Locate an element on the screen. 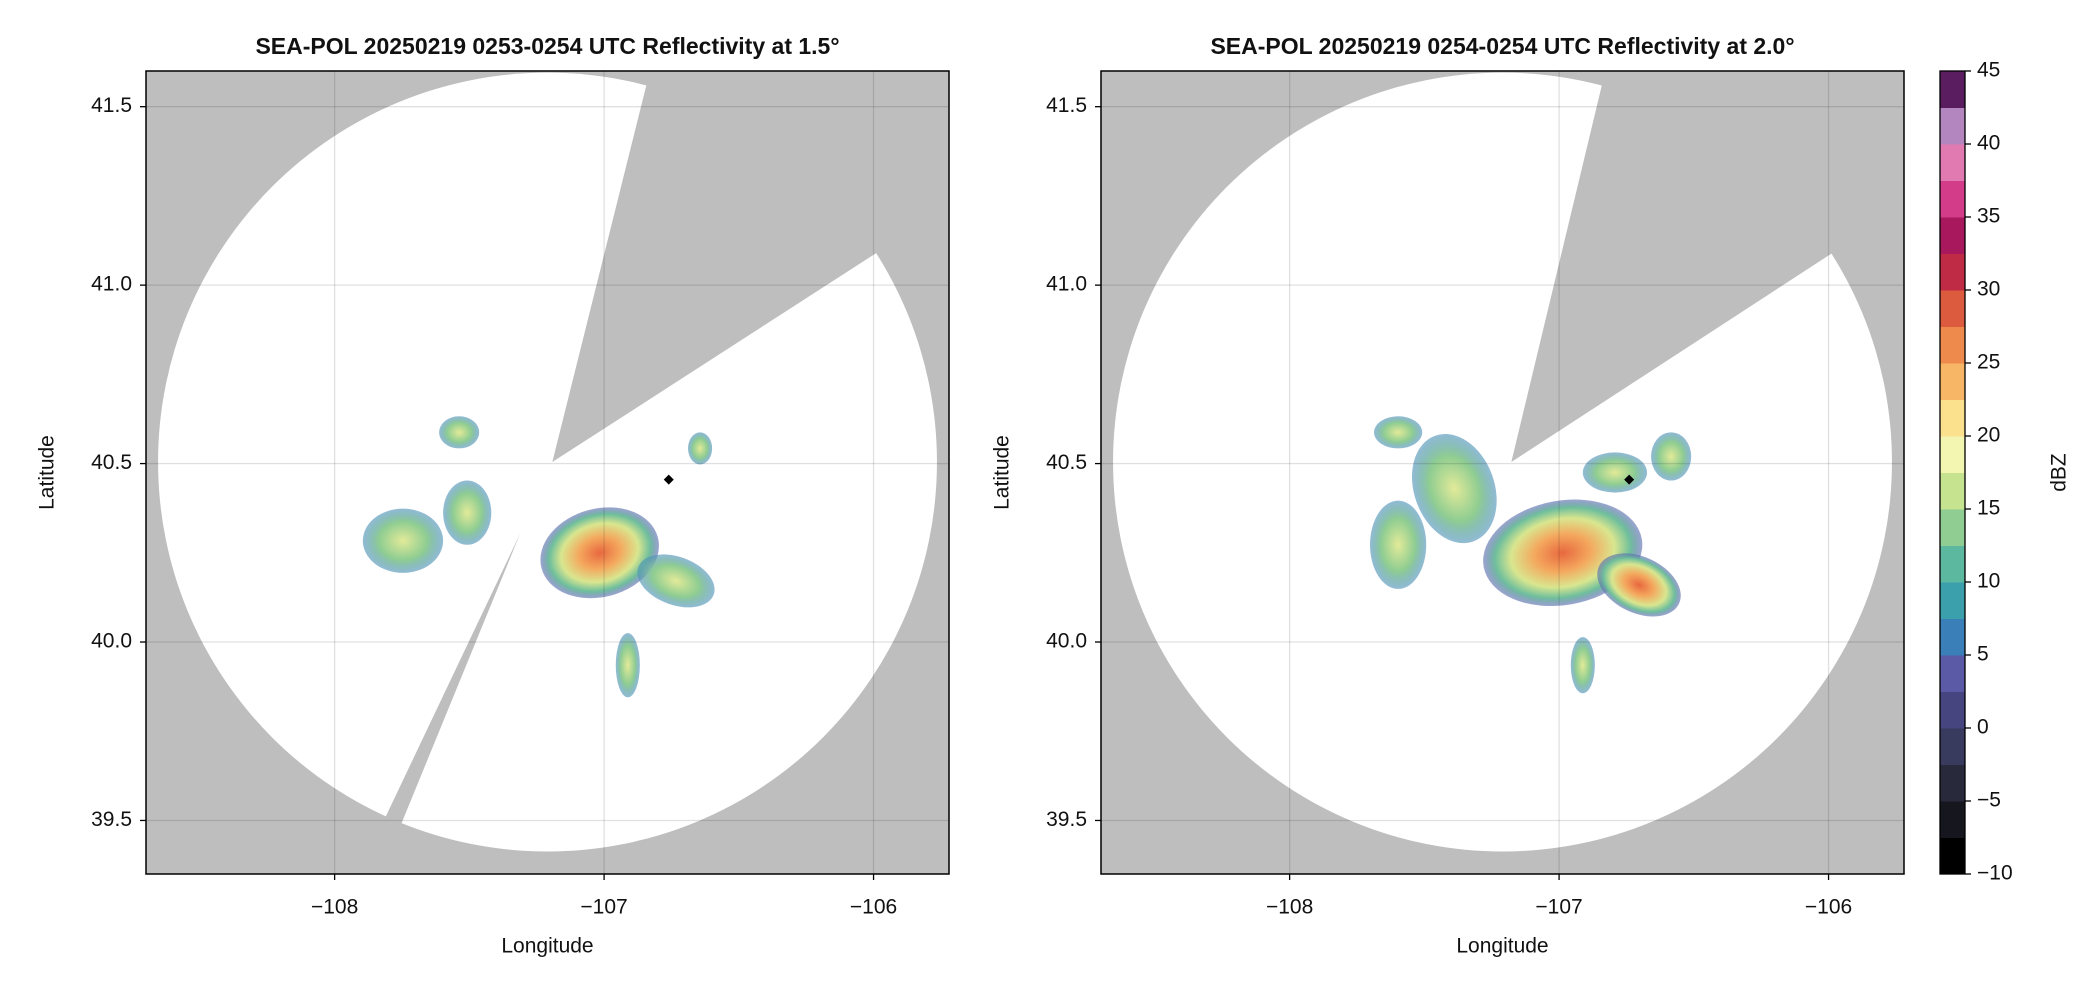 This screenshot has height=990, width=2096. colorbar-frame is located at coordinates (1952, 472).